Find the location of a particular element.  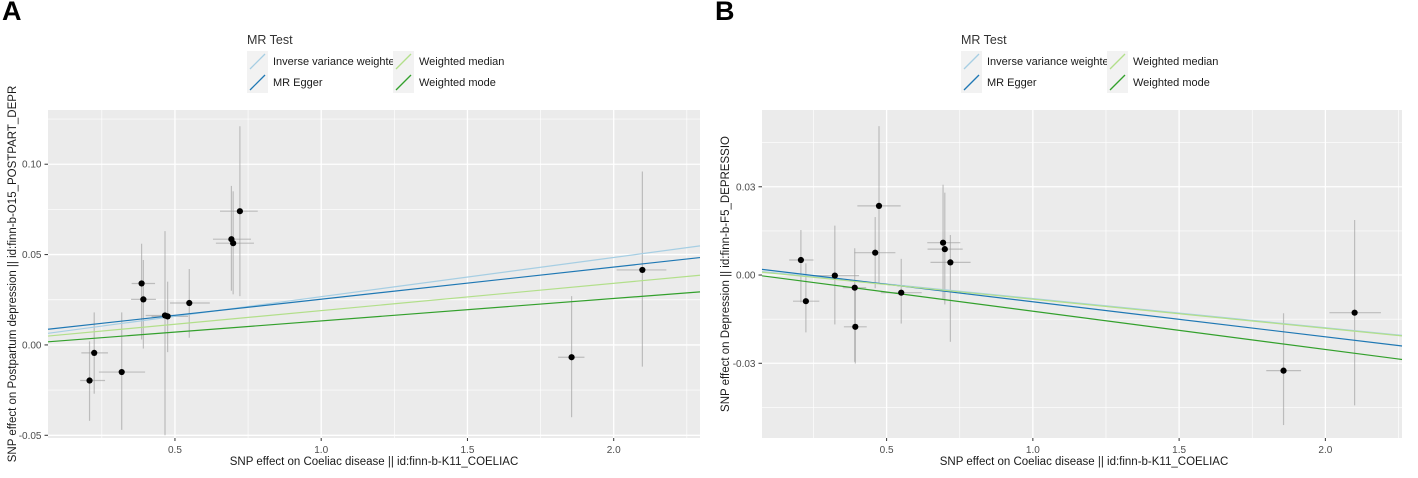

regression-line-inverse-variance-weighted is located at coordinates (374, 289).